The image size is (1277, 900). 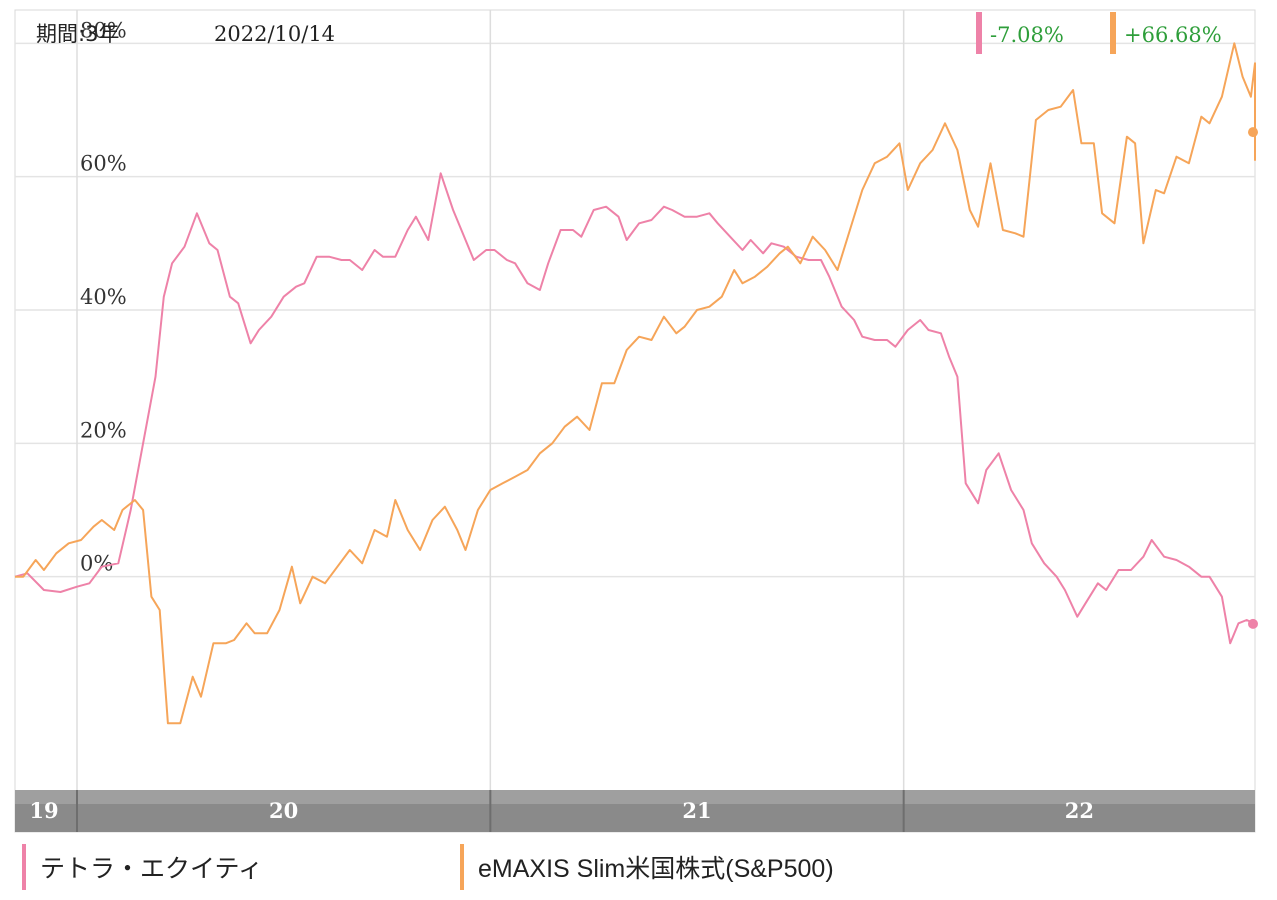 I want to click on y-tick-label: 80%, so click(x=103, y=30).